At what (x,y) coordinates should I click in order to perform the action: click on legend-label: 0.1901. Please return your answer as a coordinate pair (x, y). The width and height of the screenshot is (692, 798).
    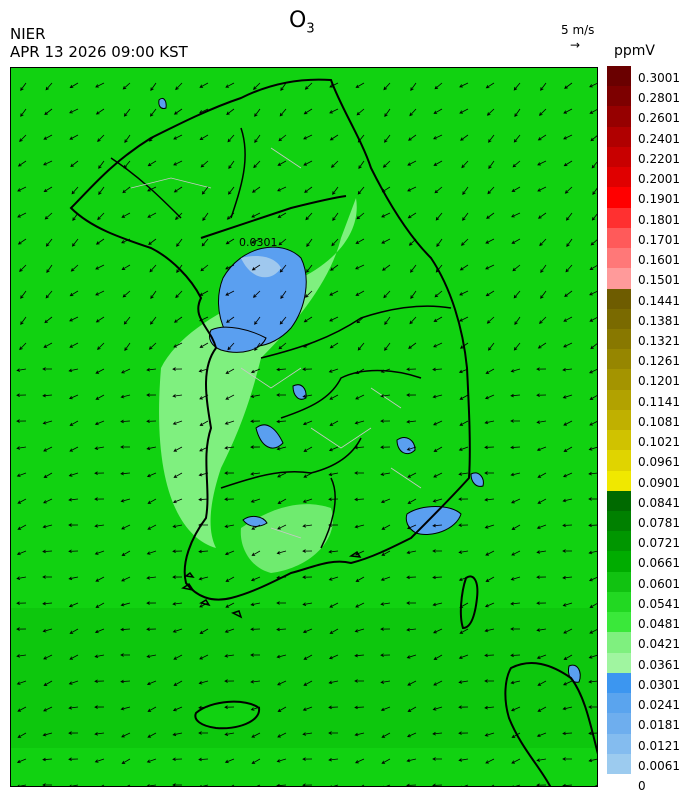
    Looking at the image, I should click on (659, 199).